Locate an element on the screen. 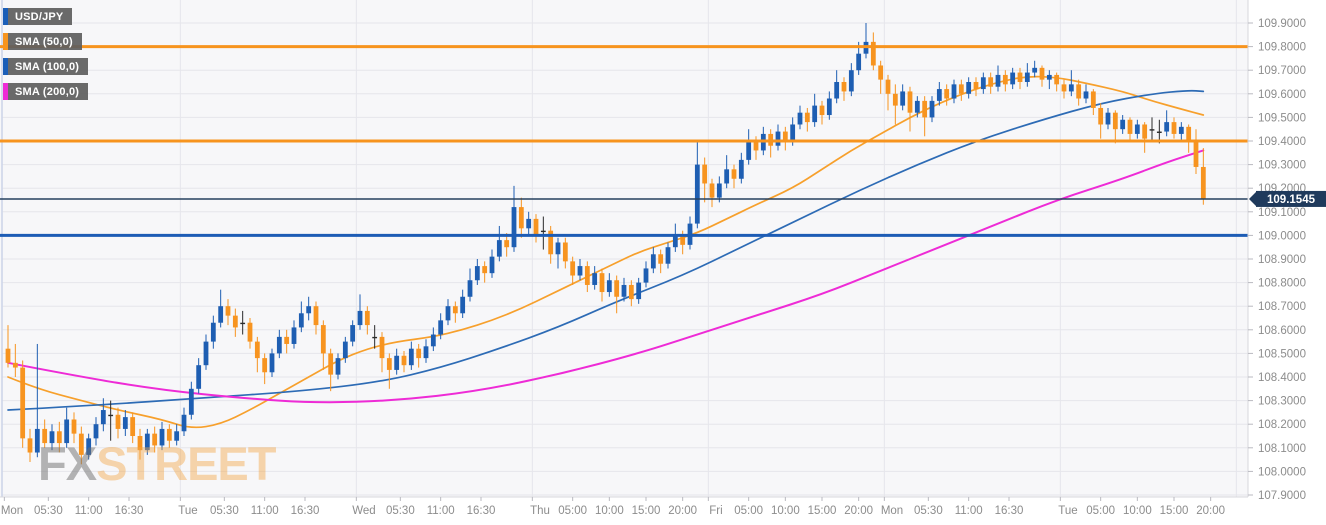  price-axis-label: 108.0000 is located at coordinates (1282, 472).